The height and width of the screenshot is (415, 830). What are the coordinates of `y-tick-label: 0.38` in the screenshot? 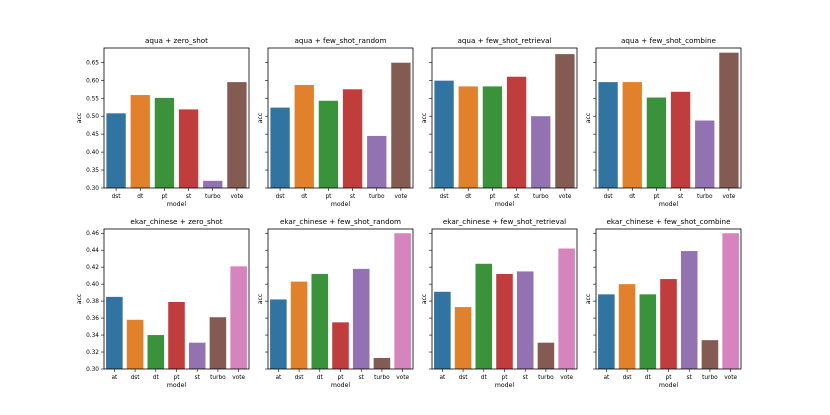 It's located at (92, 302).